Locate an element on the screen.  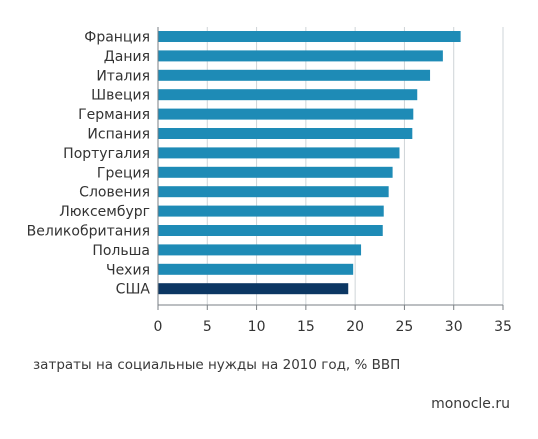
category-label: Франция is located at coordinates (117, 38).